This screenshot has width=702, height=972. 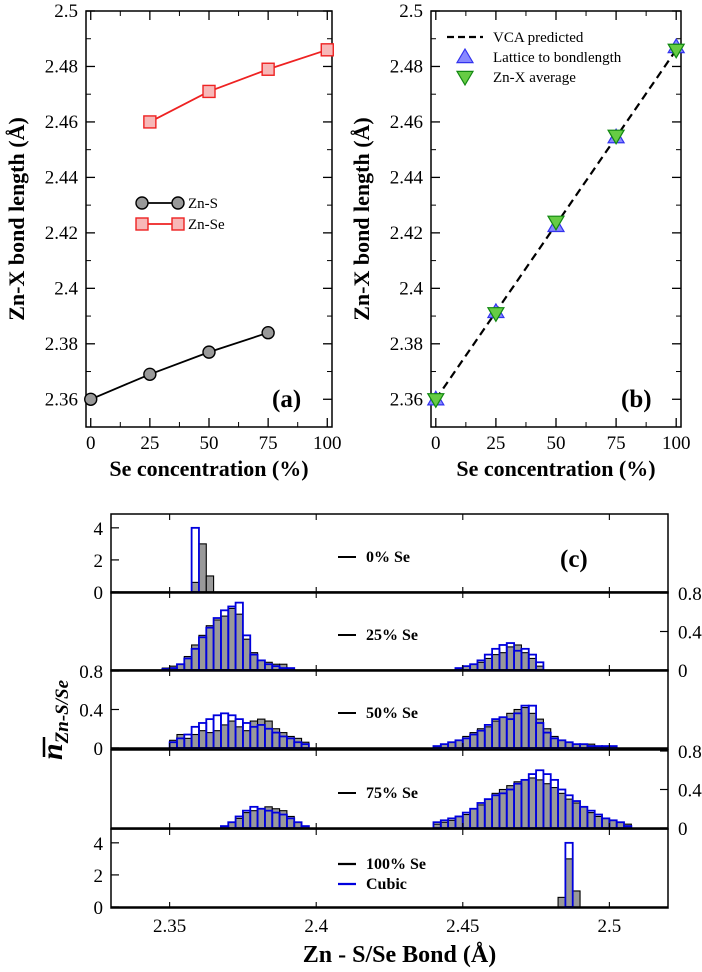 I want to click on panel-c-row-frame, so click(x=389, y=868).